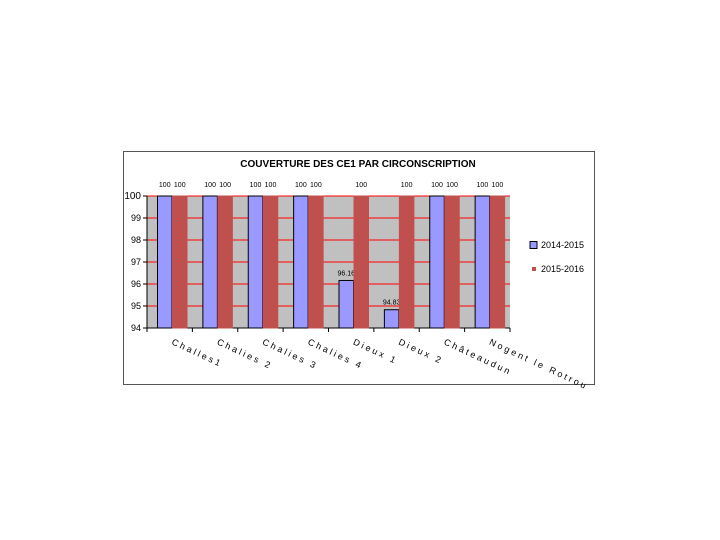  Describe the element at coordinates (210, 262) in the screenshot. I see `bar-2014-2015-Chalies 2` at that location.